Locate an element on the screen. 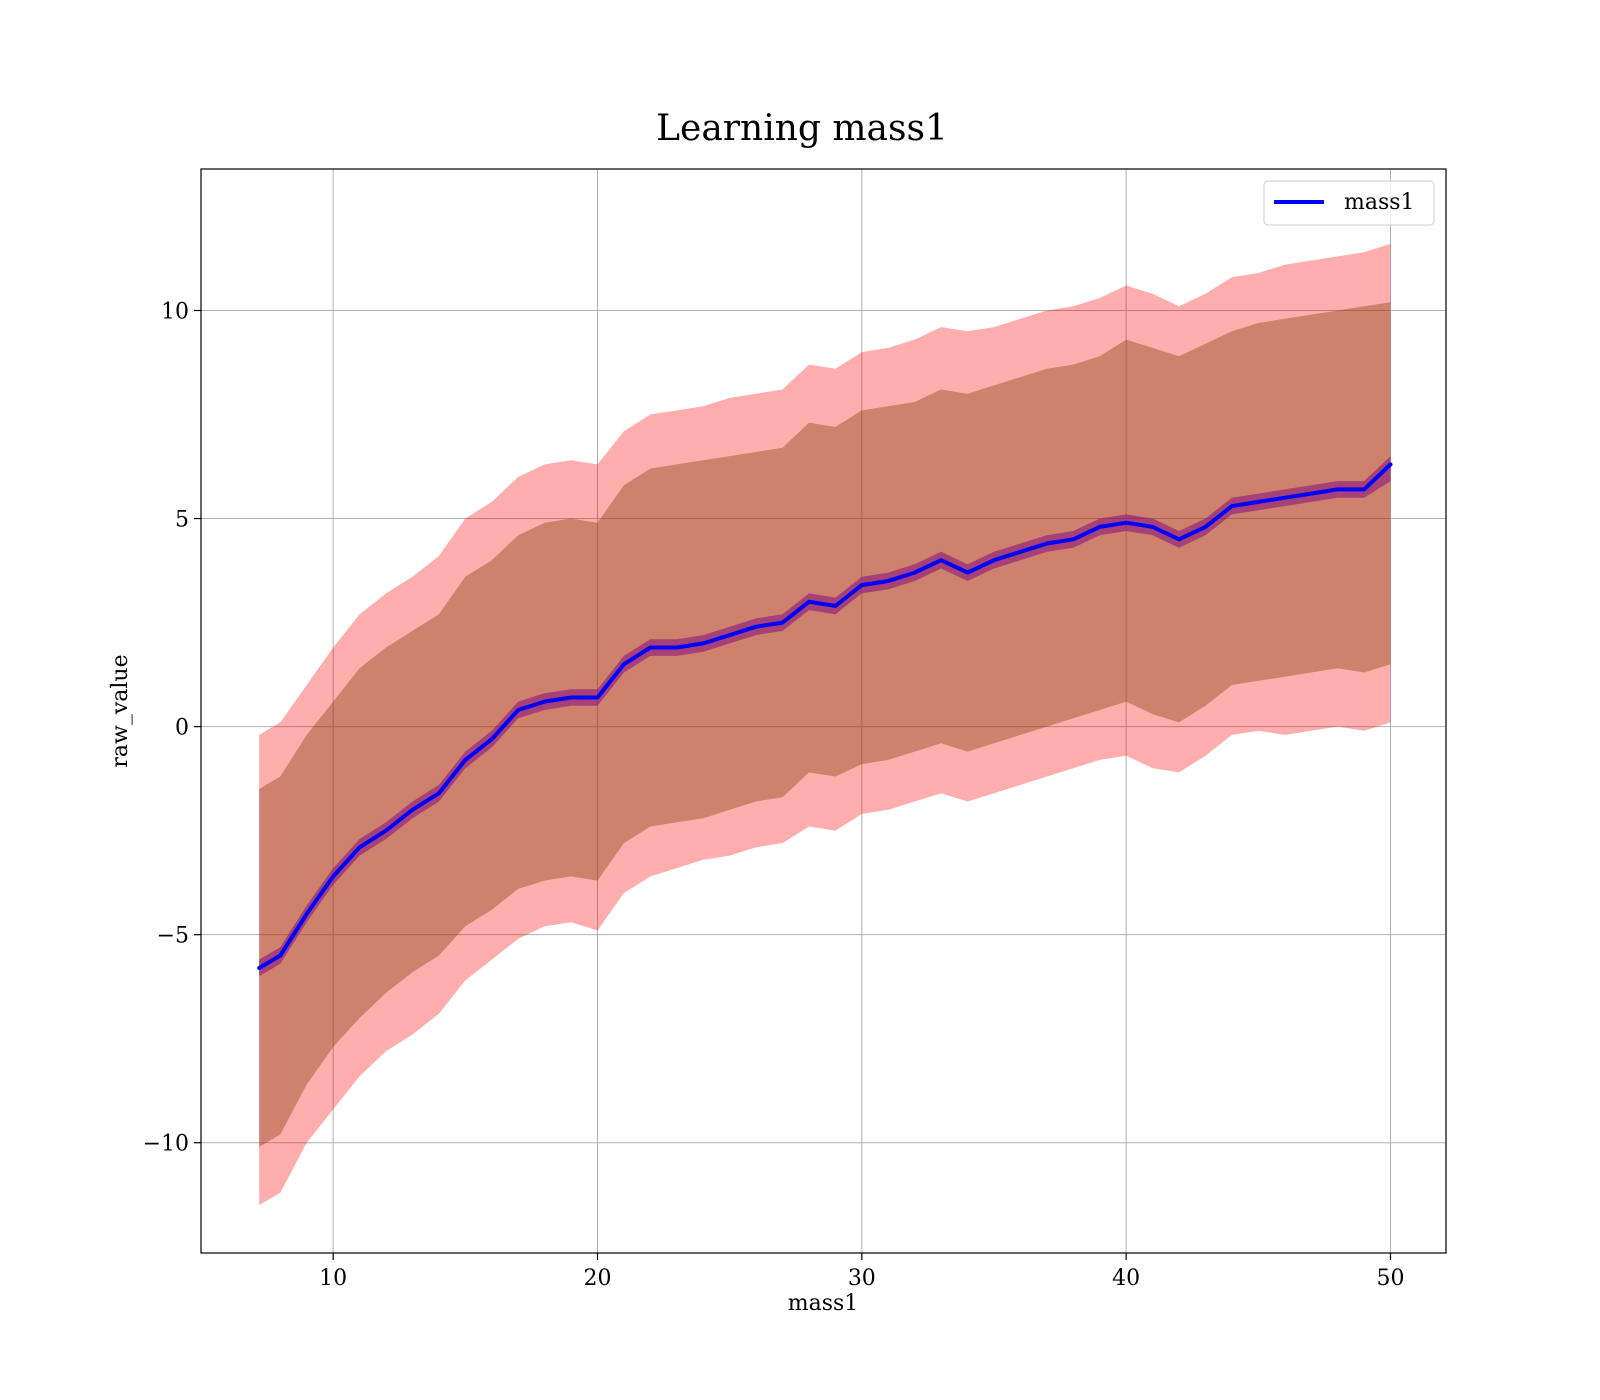 This screenshot has height=1400, width=1600. y-tick-label: 0 is located at coordinates (182, 728).